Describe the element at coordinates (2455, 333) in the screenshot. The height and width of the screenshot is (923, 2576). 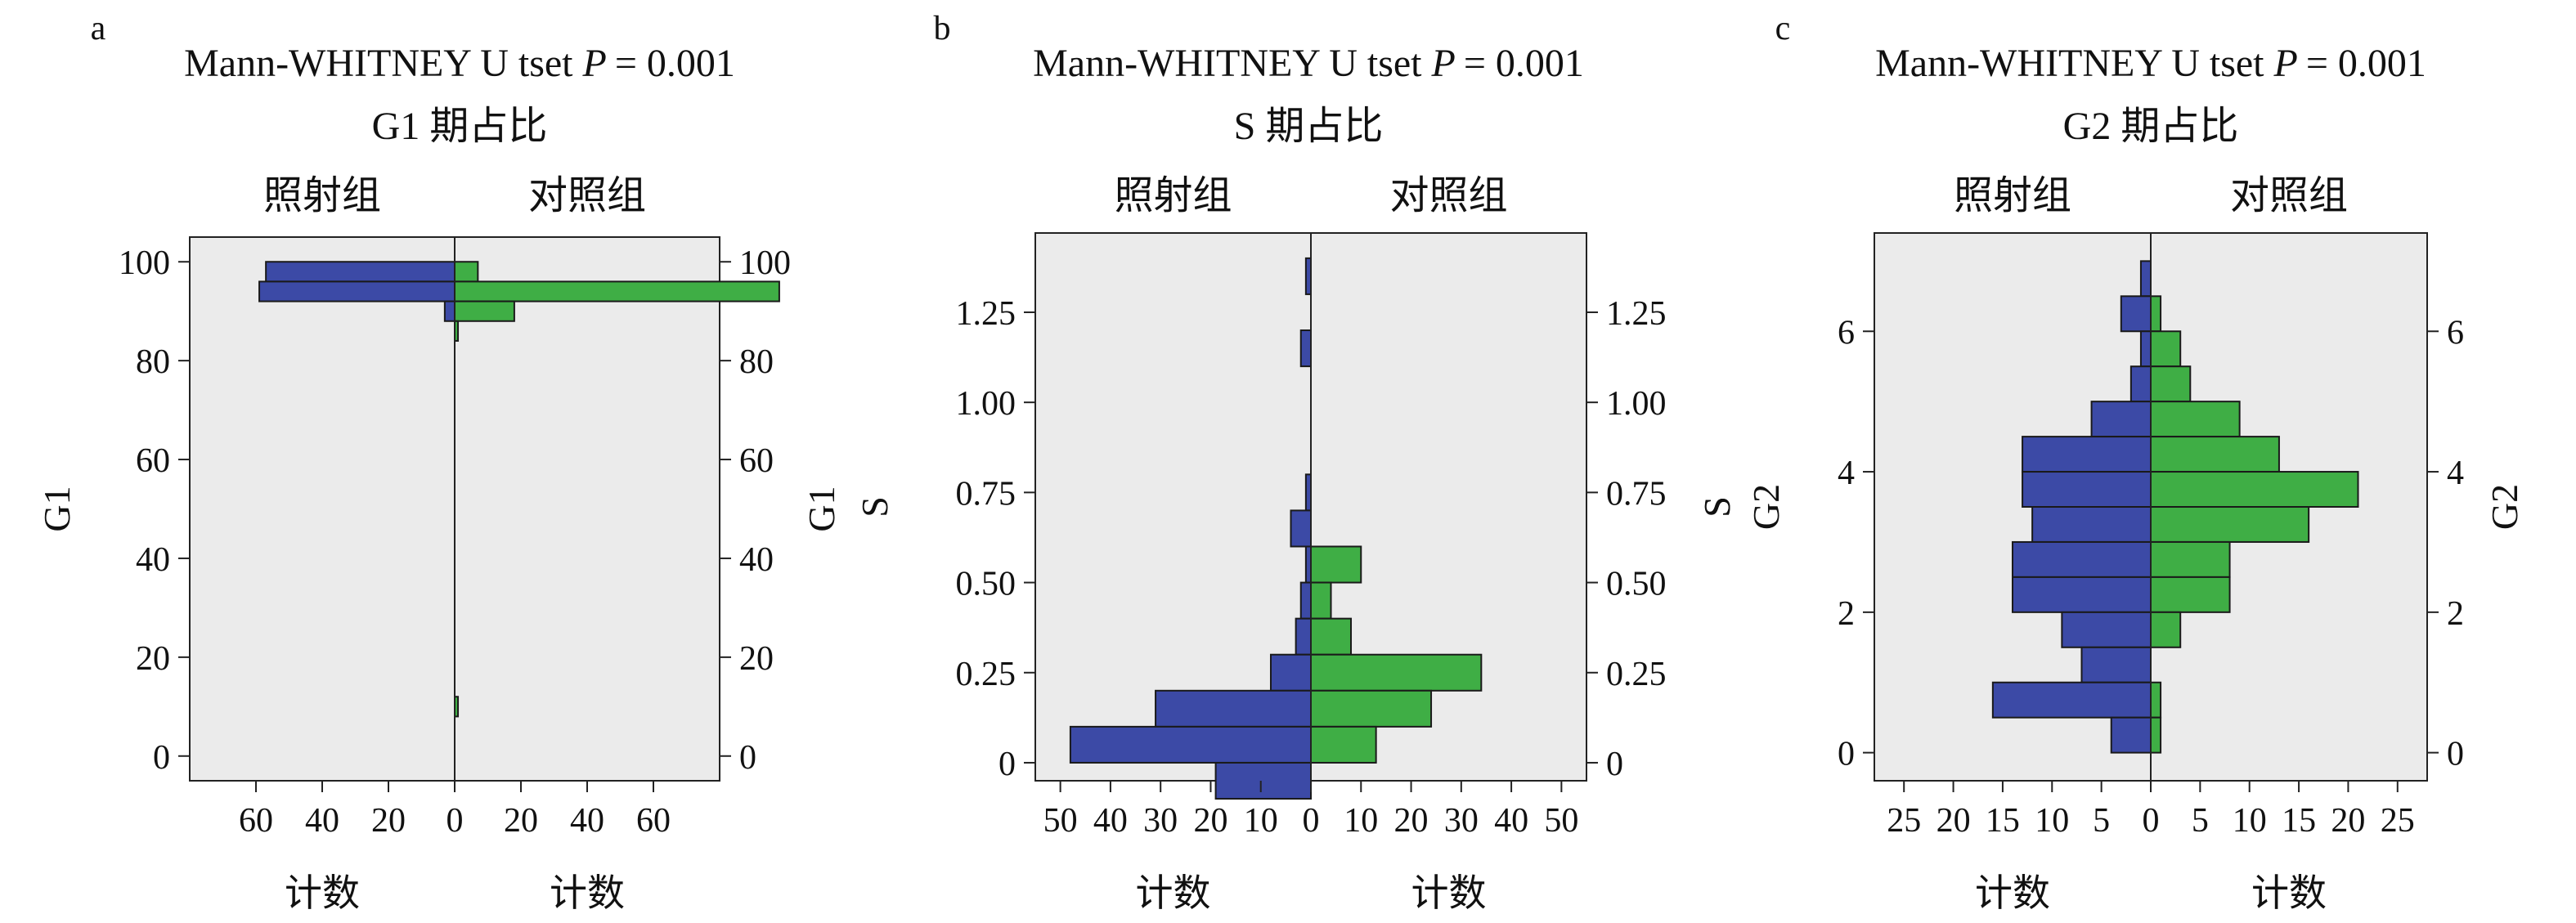
I see `y-tick-label-right: 6` at that location.